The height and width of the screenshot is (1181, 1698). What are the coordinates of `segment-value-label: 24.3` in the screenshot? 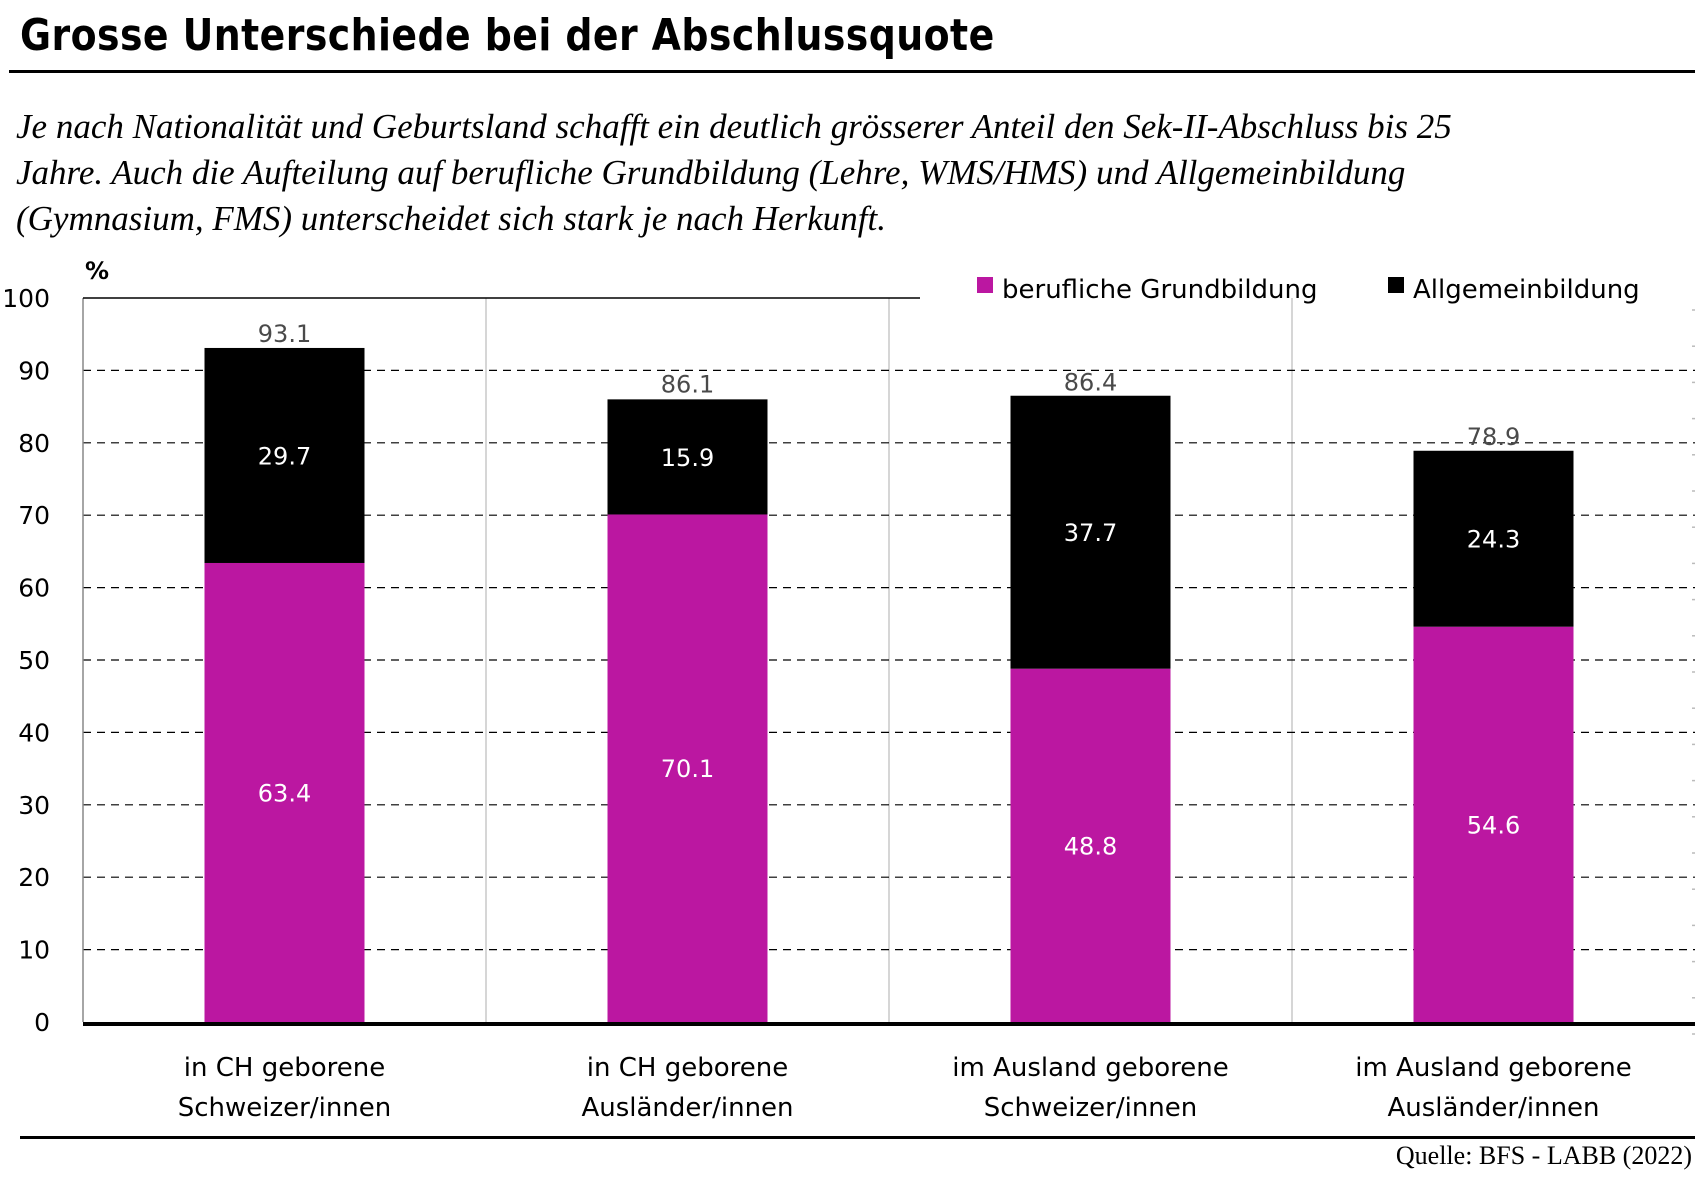 It's located at (1493, 540).